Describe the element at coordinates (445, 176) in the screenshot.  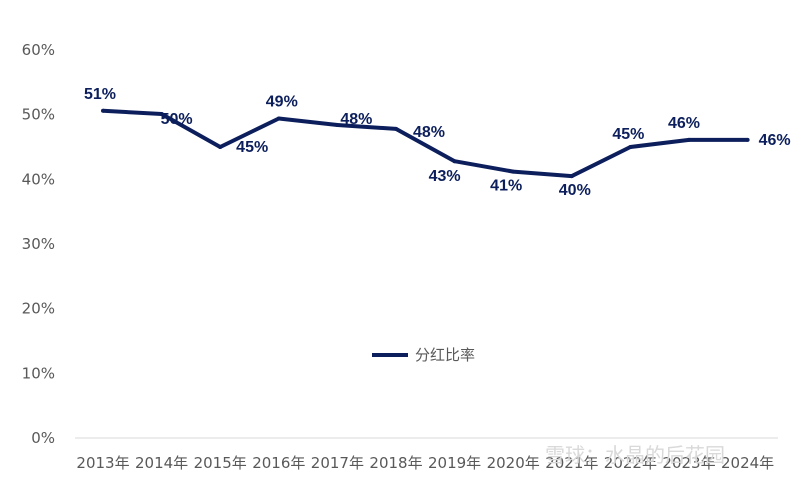
I see `data-label: 43%` at that location.